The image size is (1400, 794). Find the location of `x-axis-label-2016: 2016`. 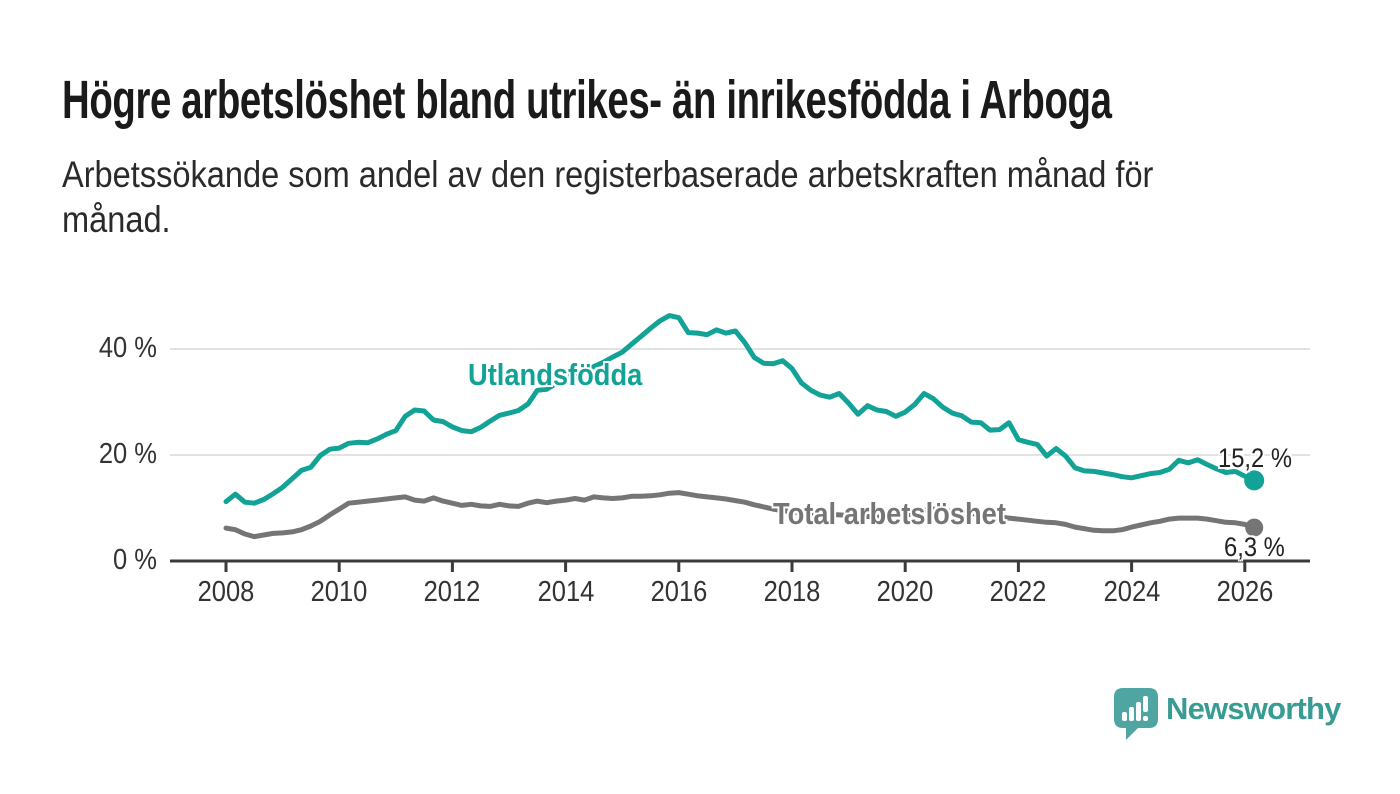

x-axis-label-2016: 2016 is located at coordinates (679, 592).